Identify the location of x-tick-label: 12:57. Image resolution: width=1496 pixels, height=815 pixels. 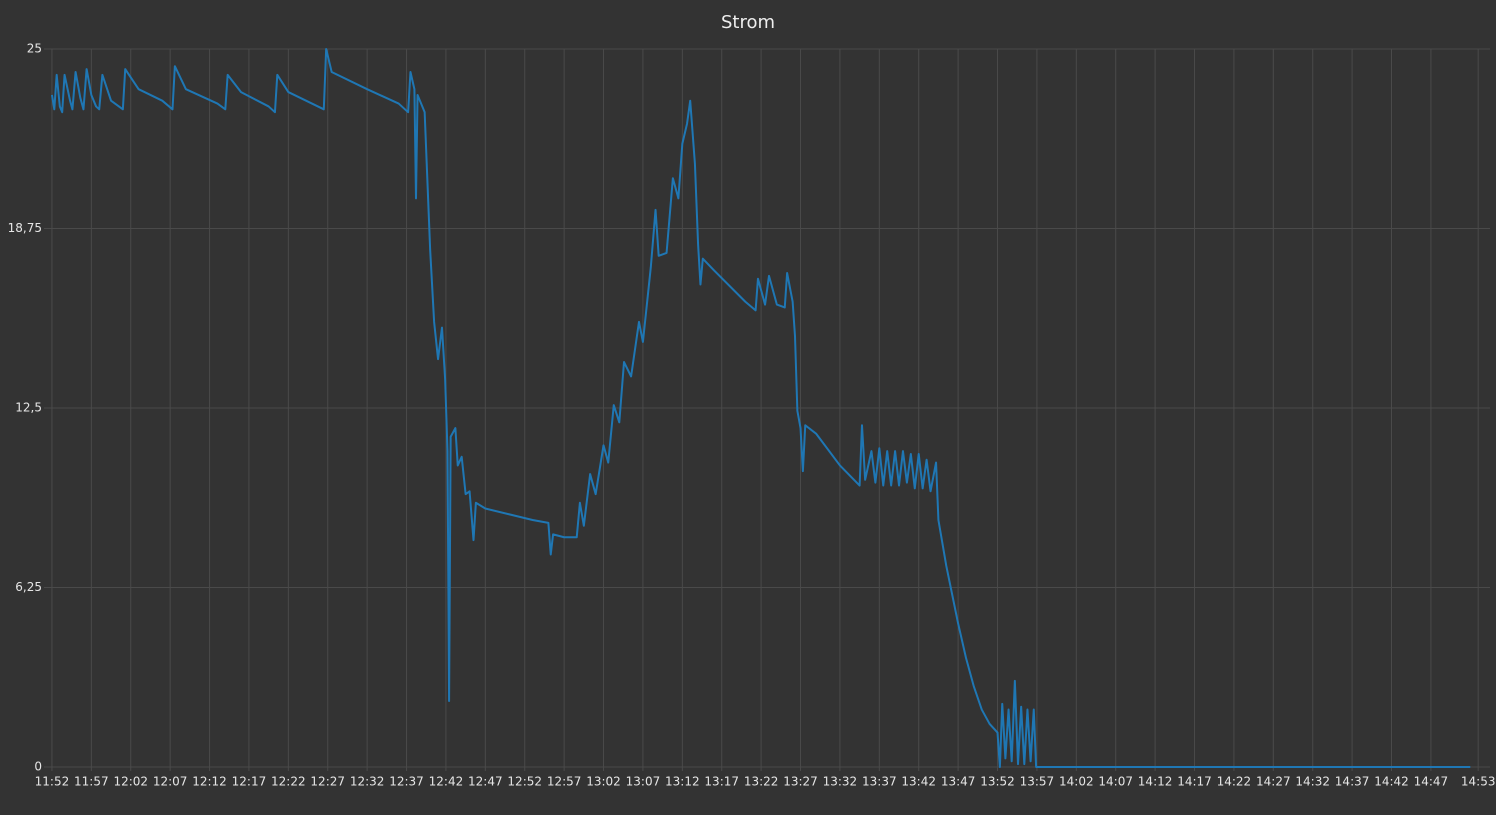
(564, 782).